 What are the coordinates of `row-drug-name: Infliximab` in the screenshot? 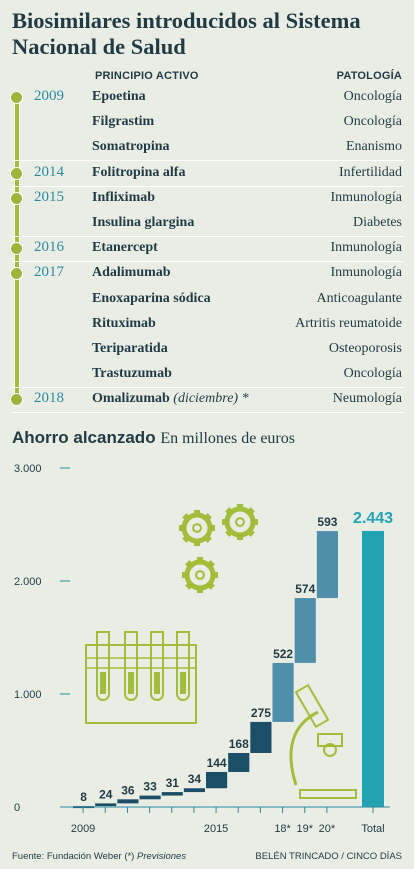 It's located at (124, 197).